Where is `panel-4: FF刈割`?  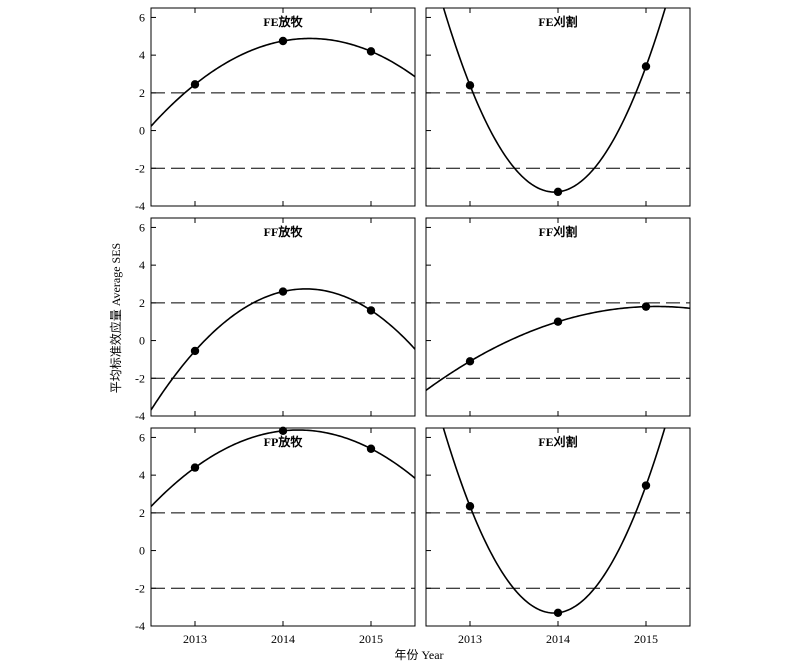 panel-4: FF刈割 is located at coordinates (558, 317).